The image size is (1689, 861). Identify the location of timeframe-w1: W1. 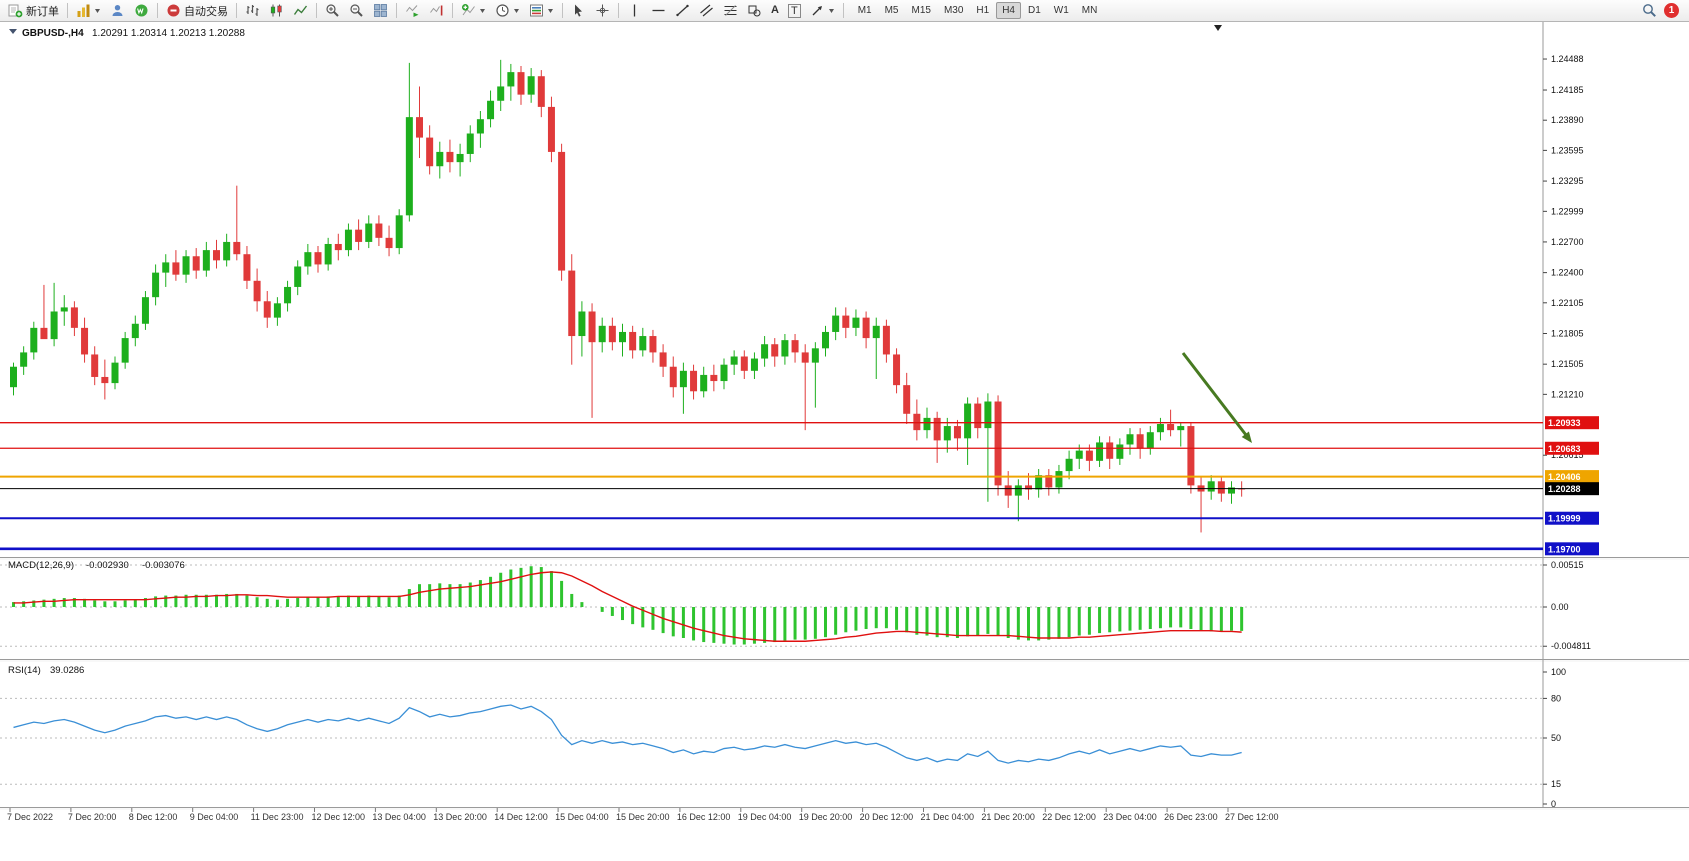
(1061, 10).